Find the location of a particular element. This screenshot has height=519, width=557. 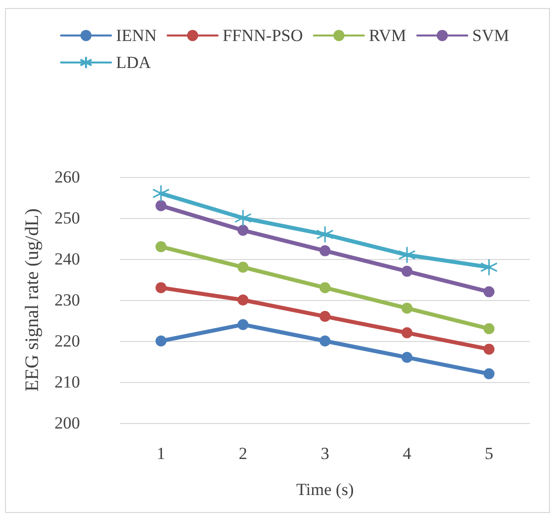

x-tick-label: 4 is located at coordinates (407, 453).